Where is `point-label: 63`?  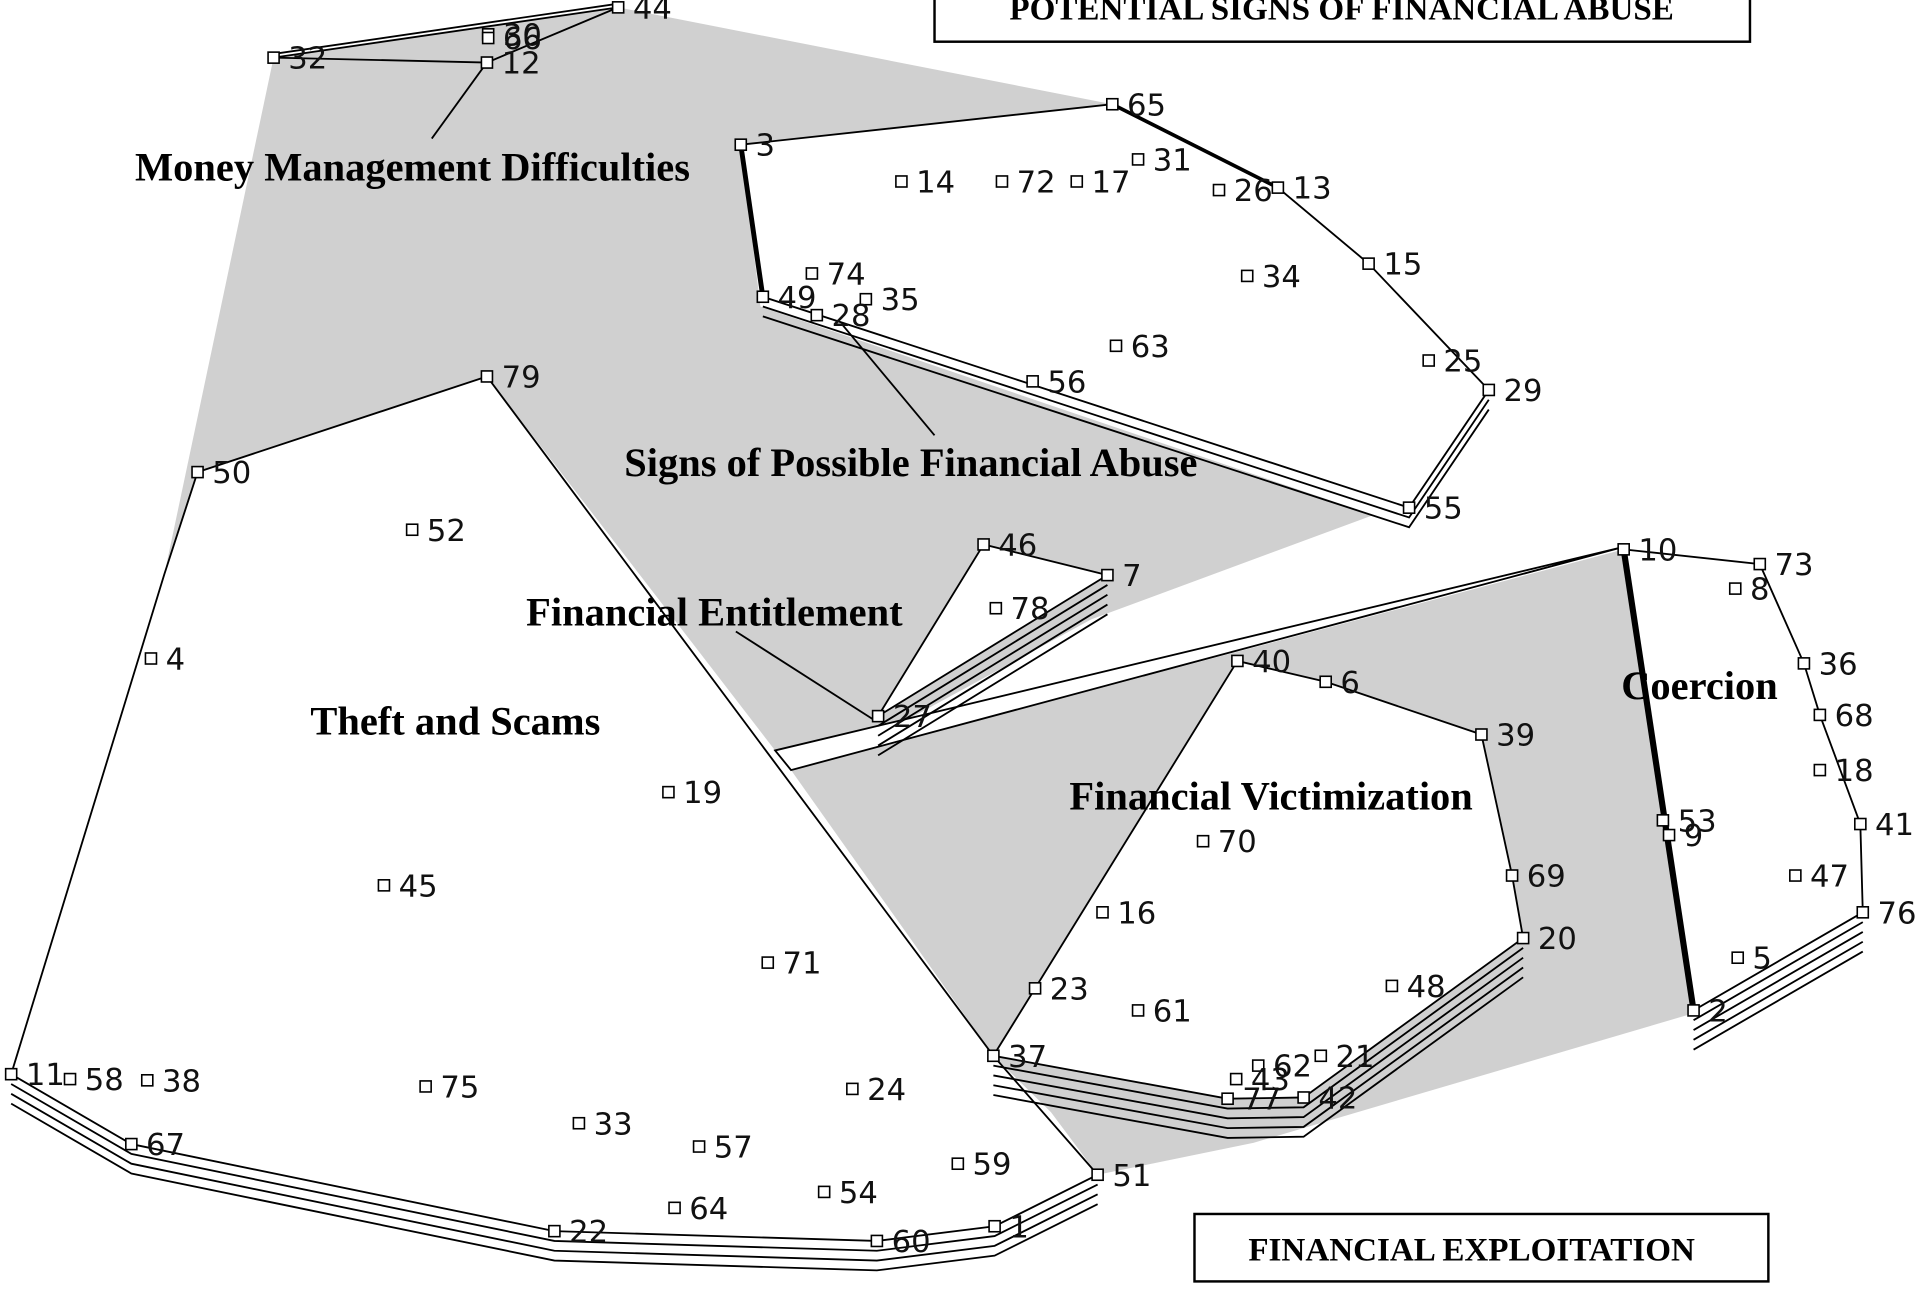
point-label: 63 is located at coordinates (1150, 347).